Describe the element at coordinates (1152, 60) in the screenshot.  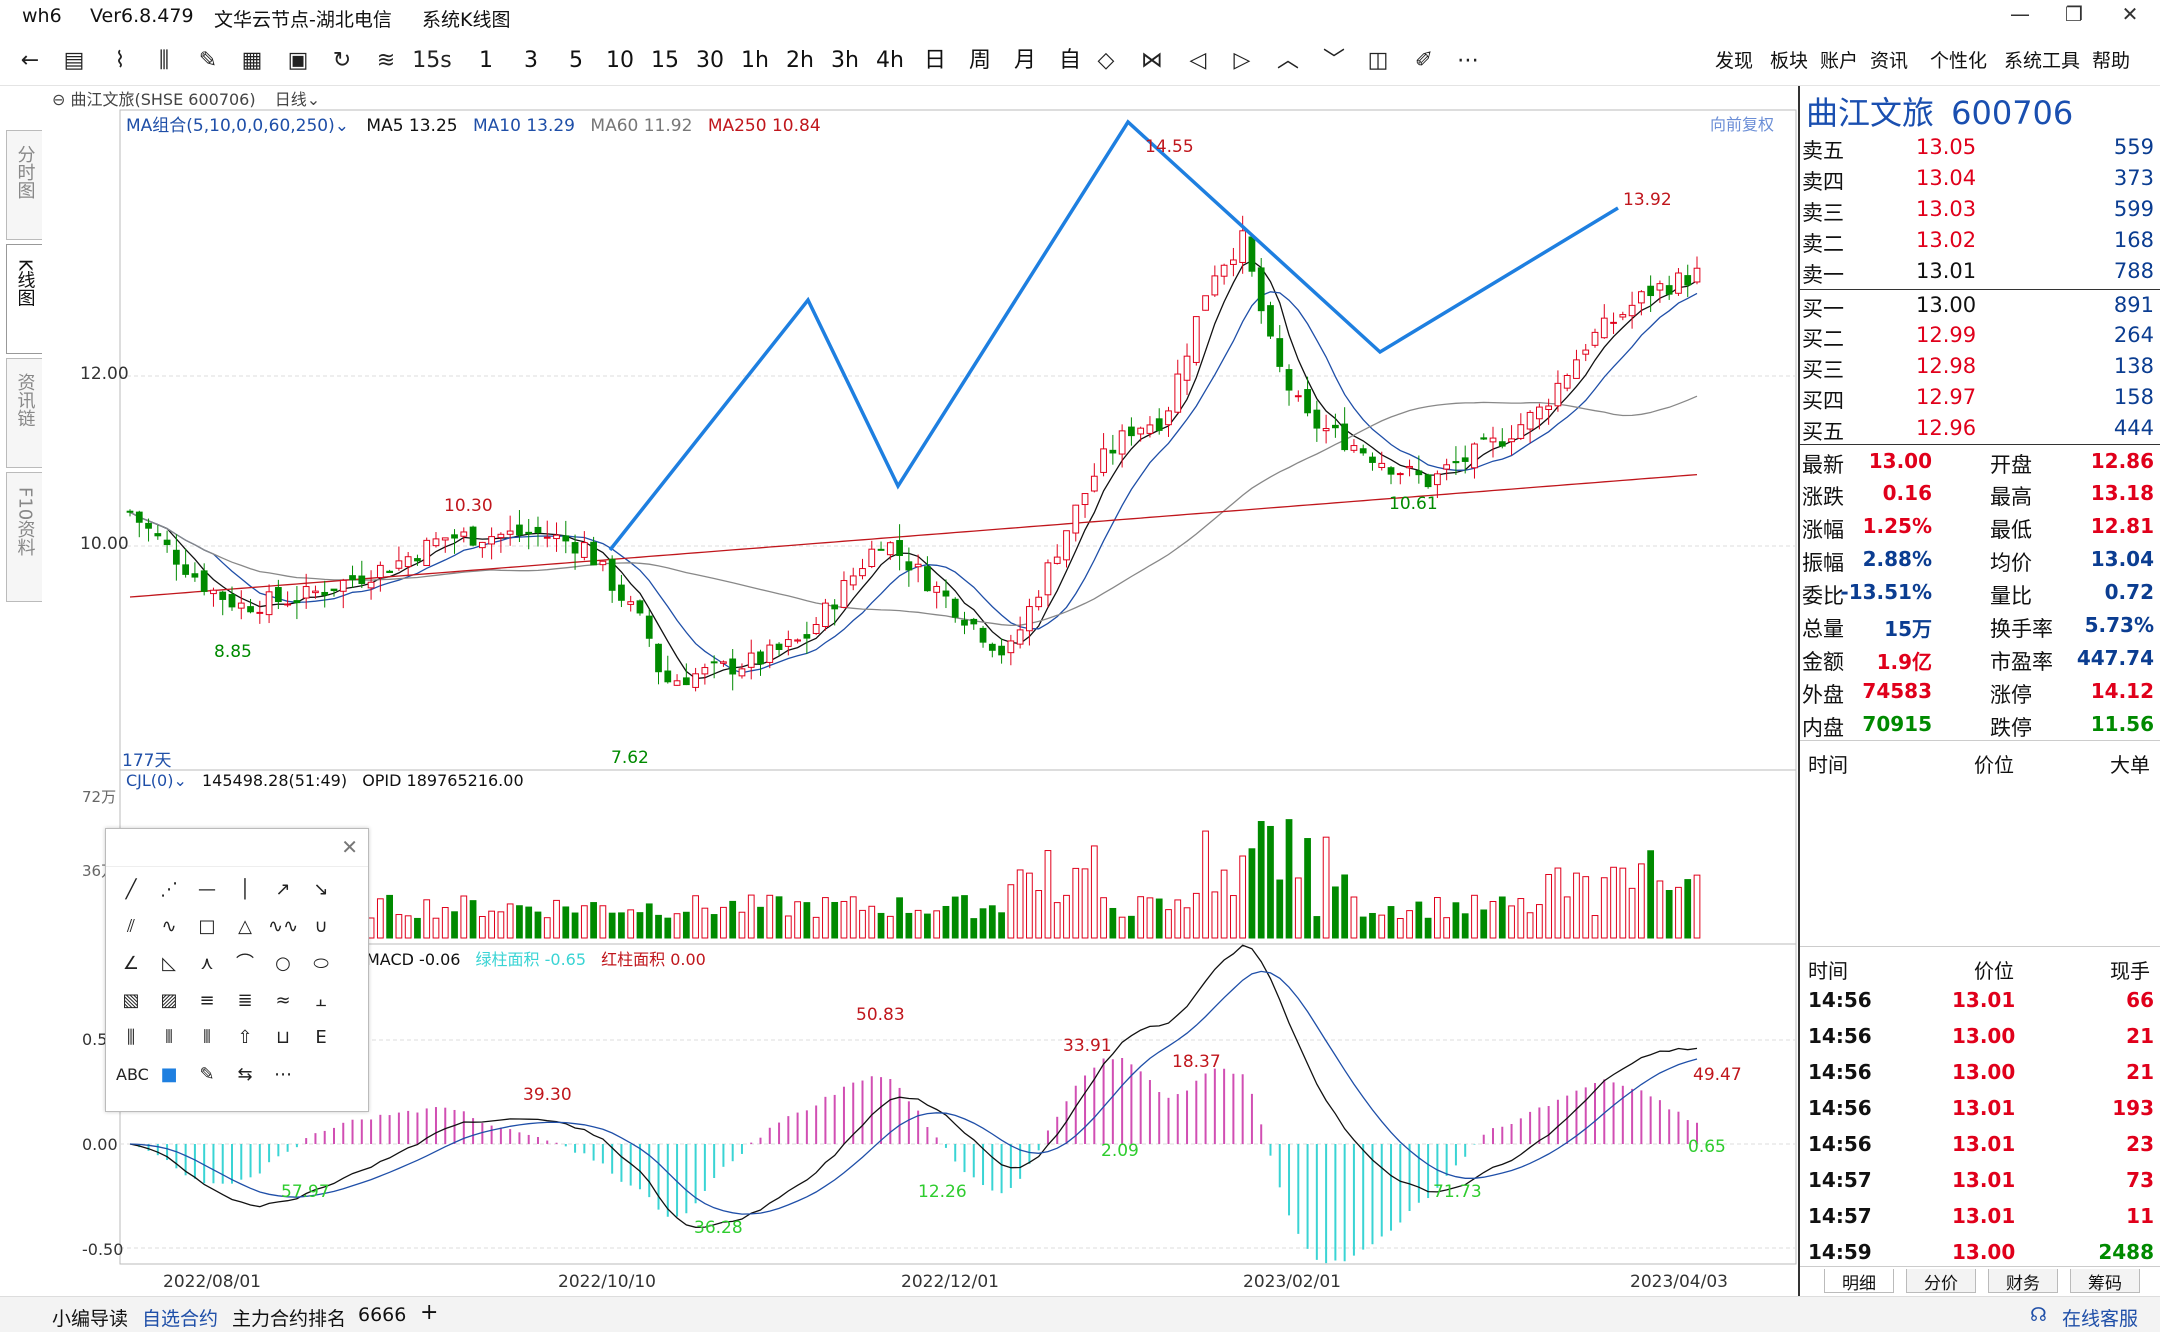
I see `zoom-out-icon: ⋈` at that location.